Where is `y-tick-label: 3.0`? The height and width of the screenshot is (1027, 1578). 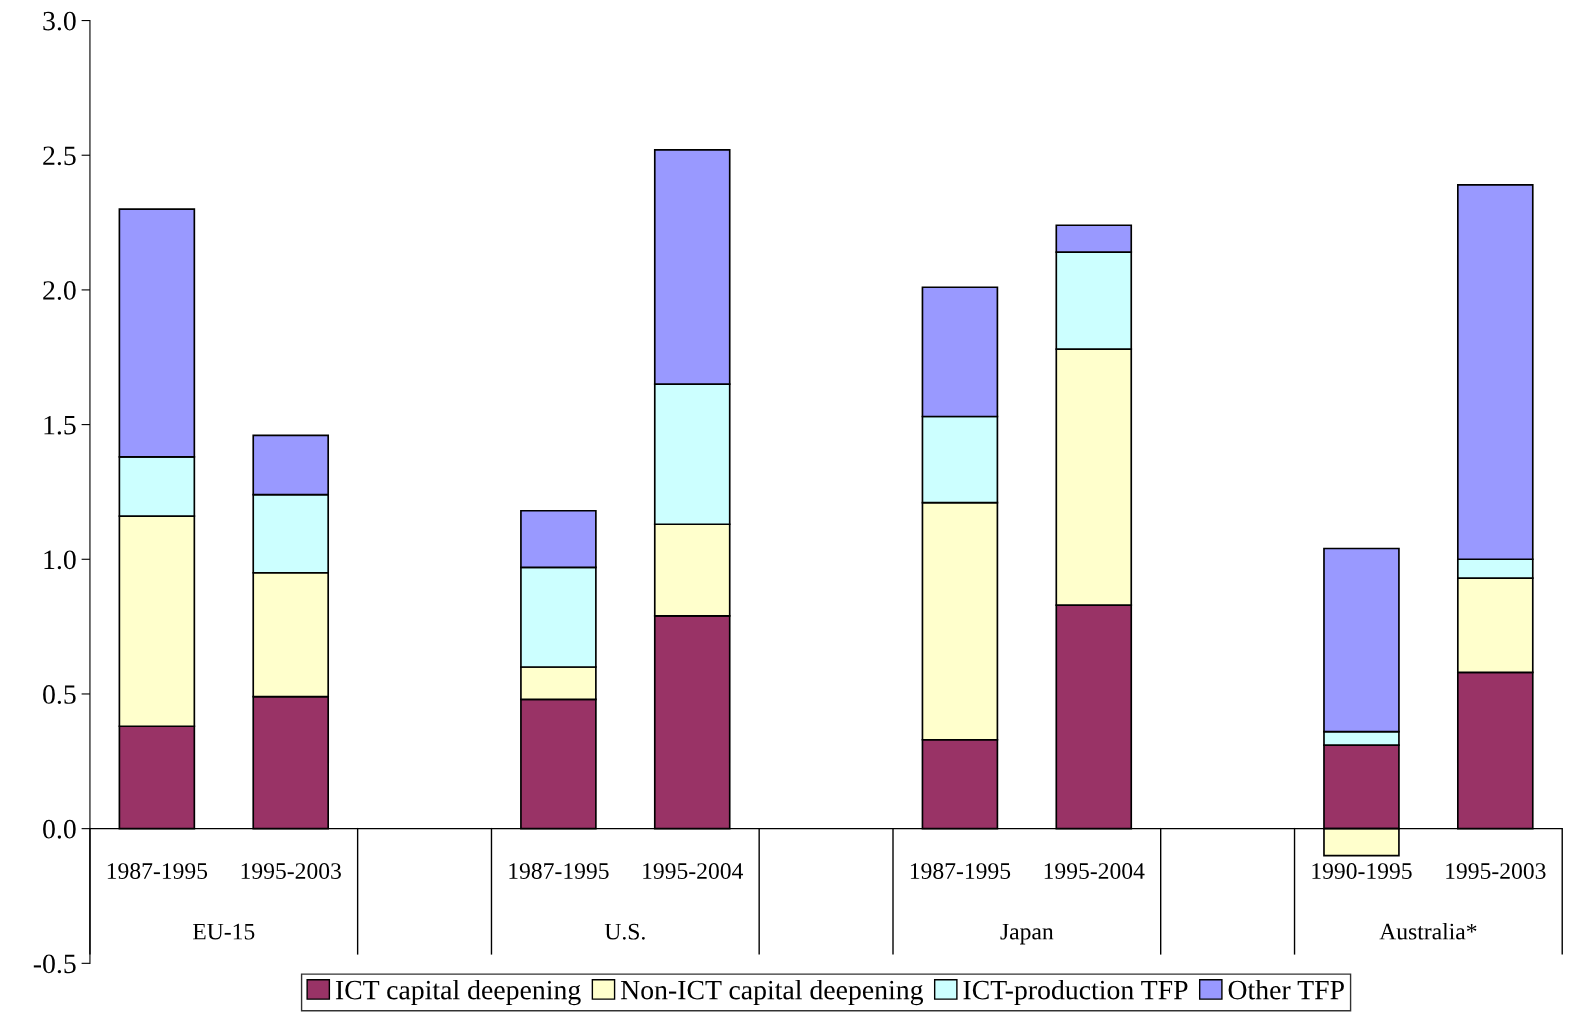 y-tick-label: 3.0 is located at coordinates (59, 21).